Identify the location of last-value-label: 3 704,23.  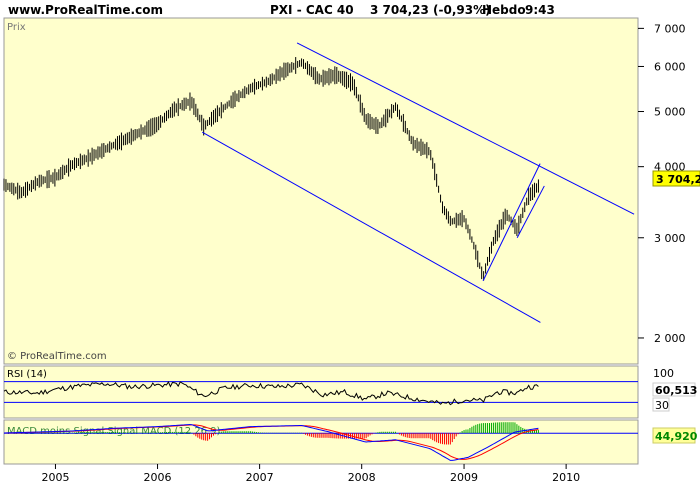
(678, 179).